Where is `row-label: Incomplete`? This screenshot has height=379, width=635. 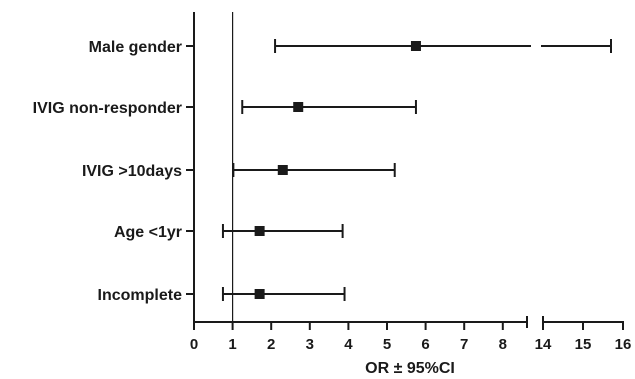 row-label: Incomplete is located at coordinates (140, 295).